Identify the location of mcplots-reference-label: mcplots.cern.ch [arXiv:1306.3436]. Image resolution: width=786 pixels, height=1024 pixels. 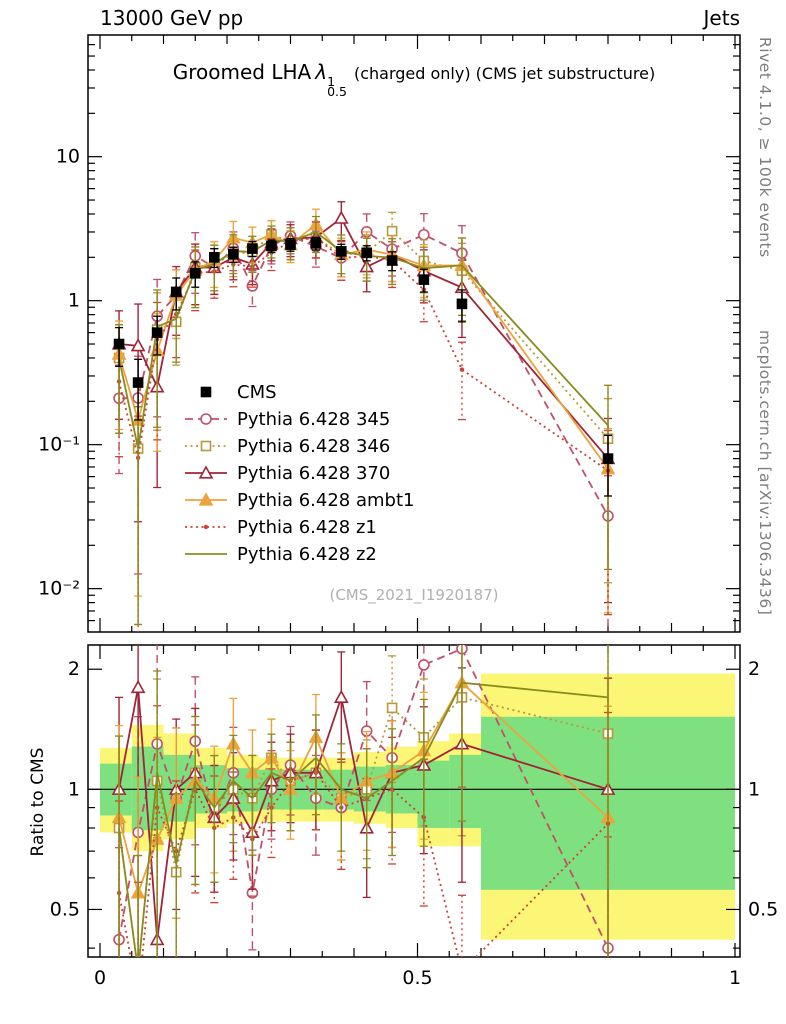
(765, 473).